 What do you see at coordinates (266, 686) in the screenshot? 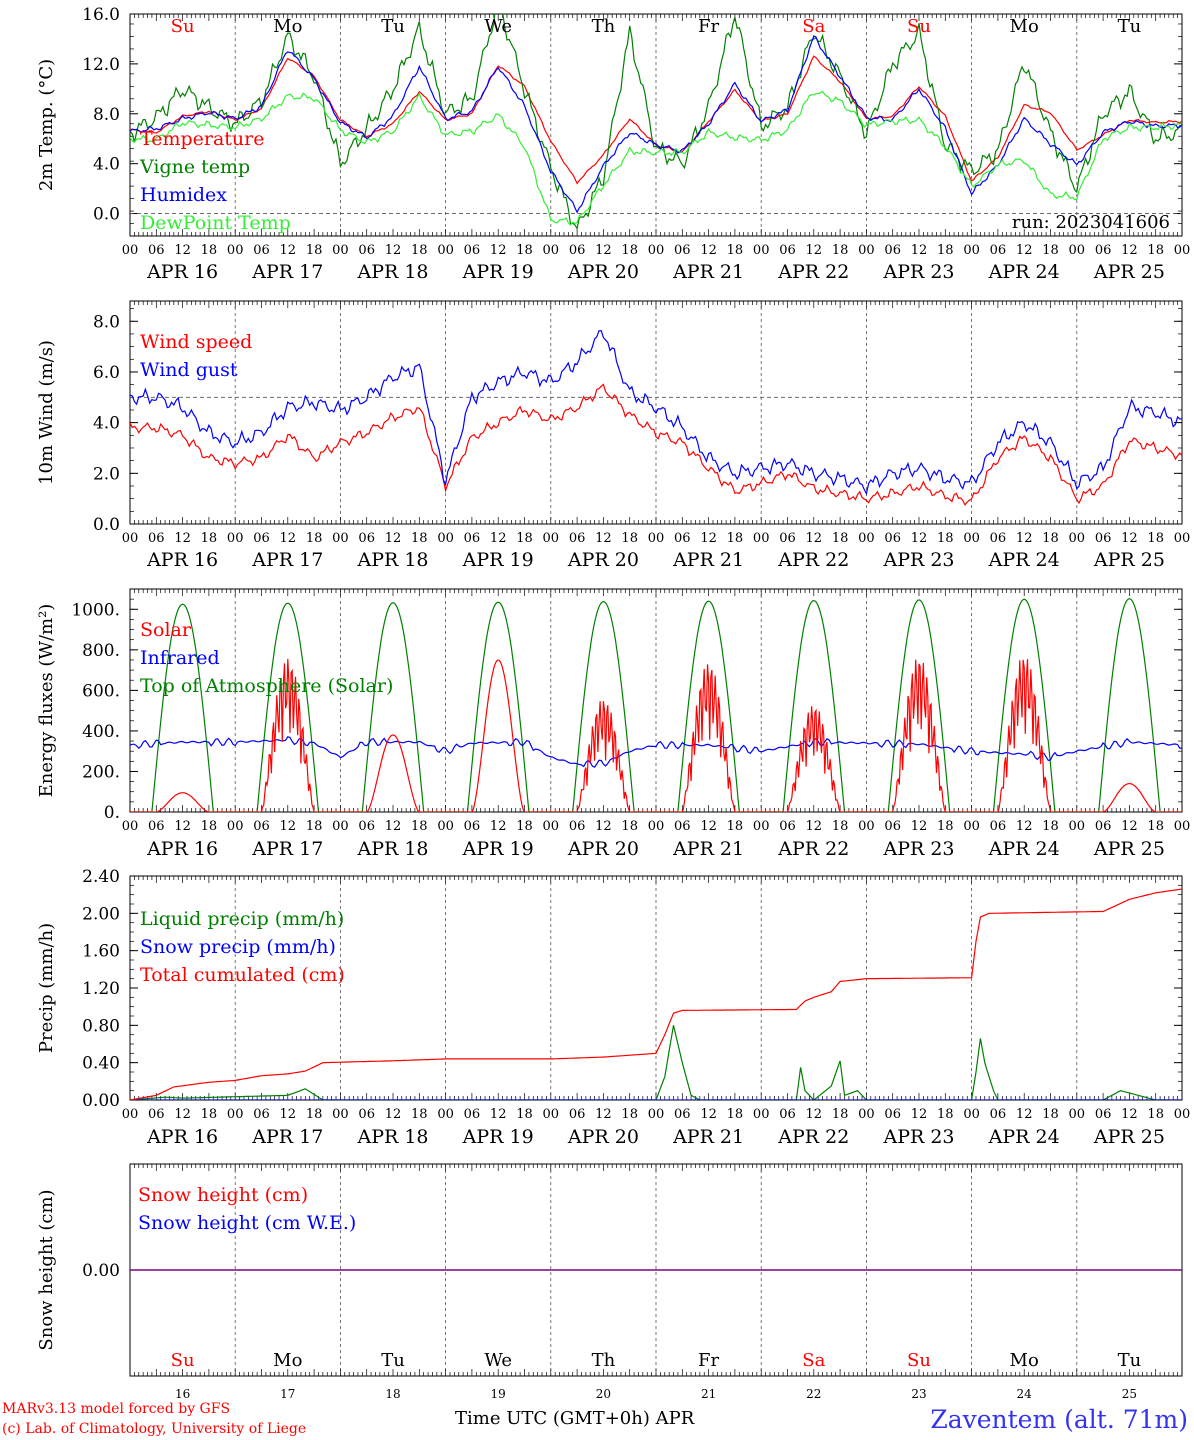
I see `legend-entry: Top of Atmosphere (Solar)` at bounding box center [266, 686].